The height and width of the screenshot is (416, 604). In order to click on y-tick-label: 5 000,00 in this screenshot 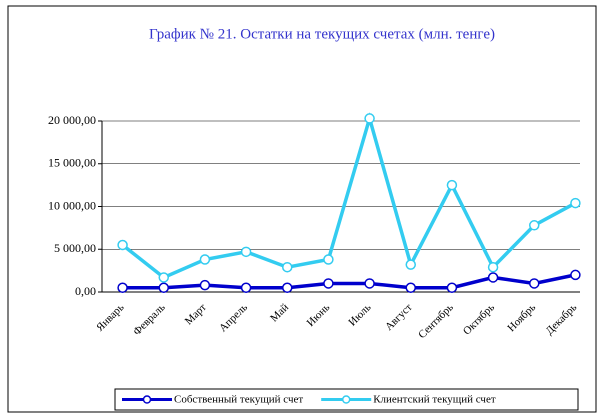, I will do `click(75, 248)`.